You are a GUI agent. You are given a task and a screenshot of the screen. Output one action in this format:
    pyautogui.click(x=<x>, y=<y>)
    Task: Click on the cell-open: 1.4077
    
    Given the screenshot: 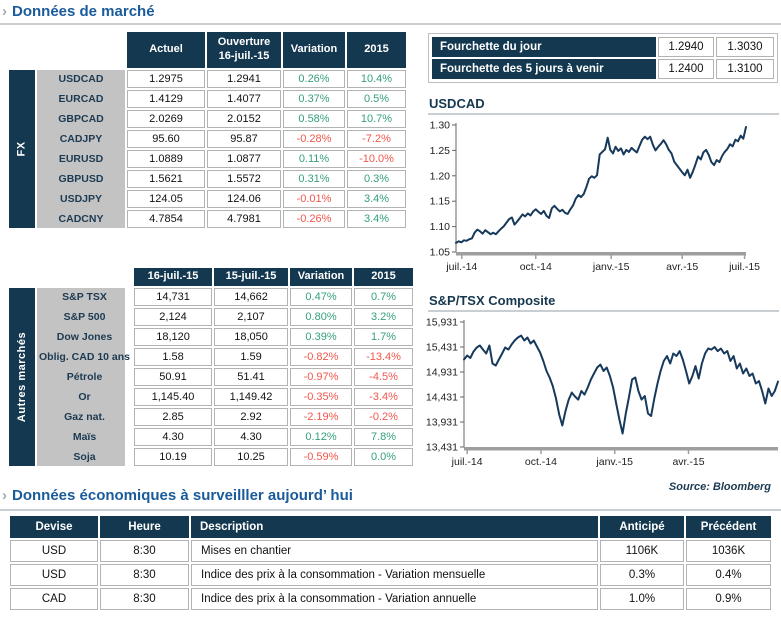 What is the action you would take?
    pyautogui.click(x=244, y=99)
    